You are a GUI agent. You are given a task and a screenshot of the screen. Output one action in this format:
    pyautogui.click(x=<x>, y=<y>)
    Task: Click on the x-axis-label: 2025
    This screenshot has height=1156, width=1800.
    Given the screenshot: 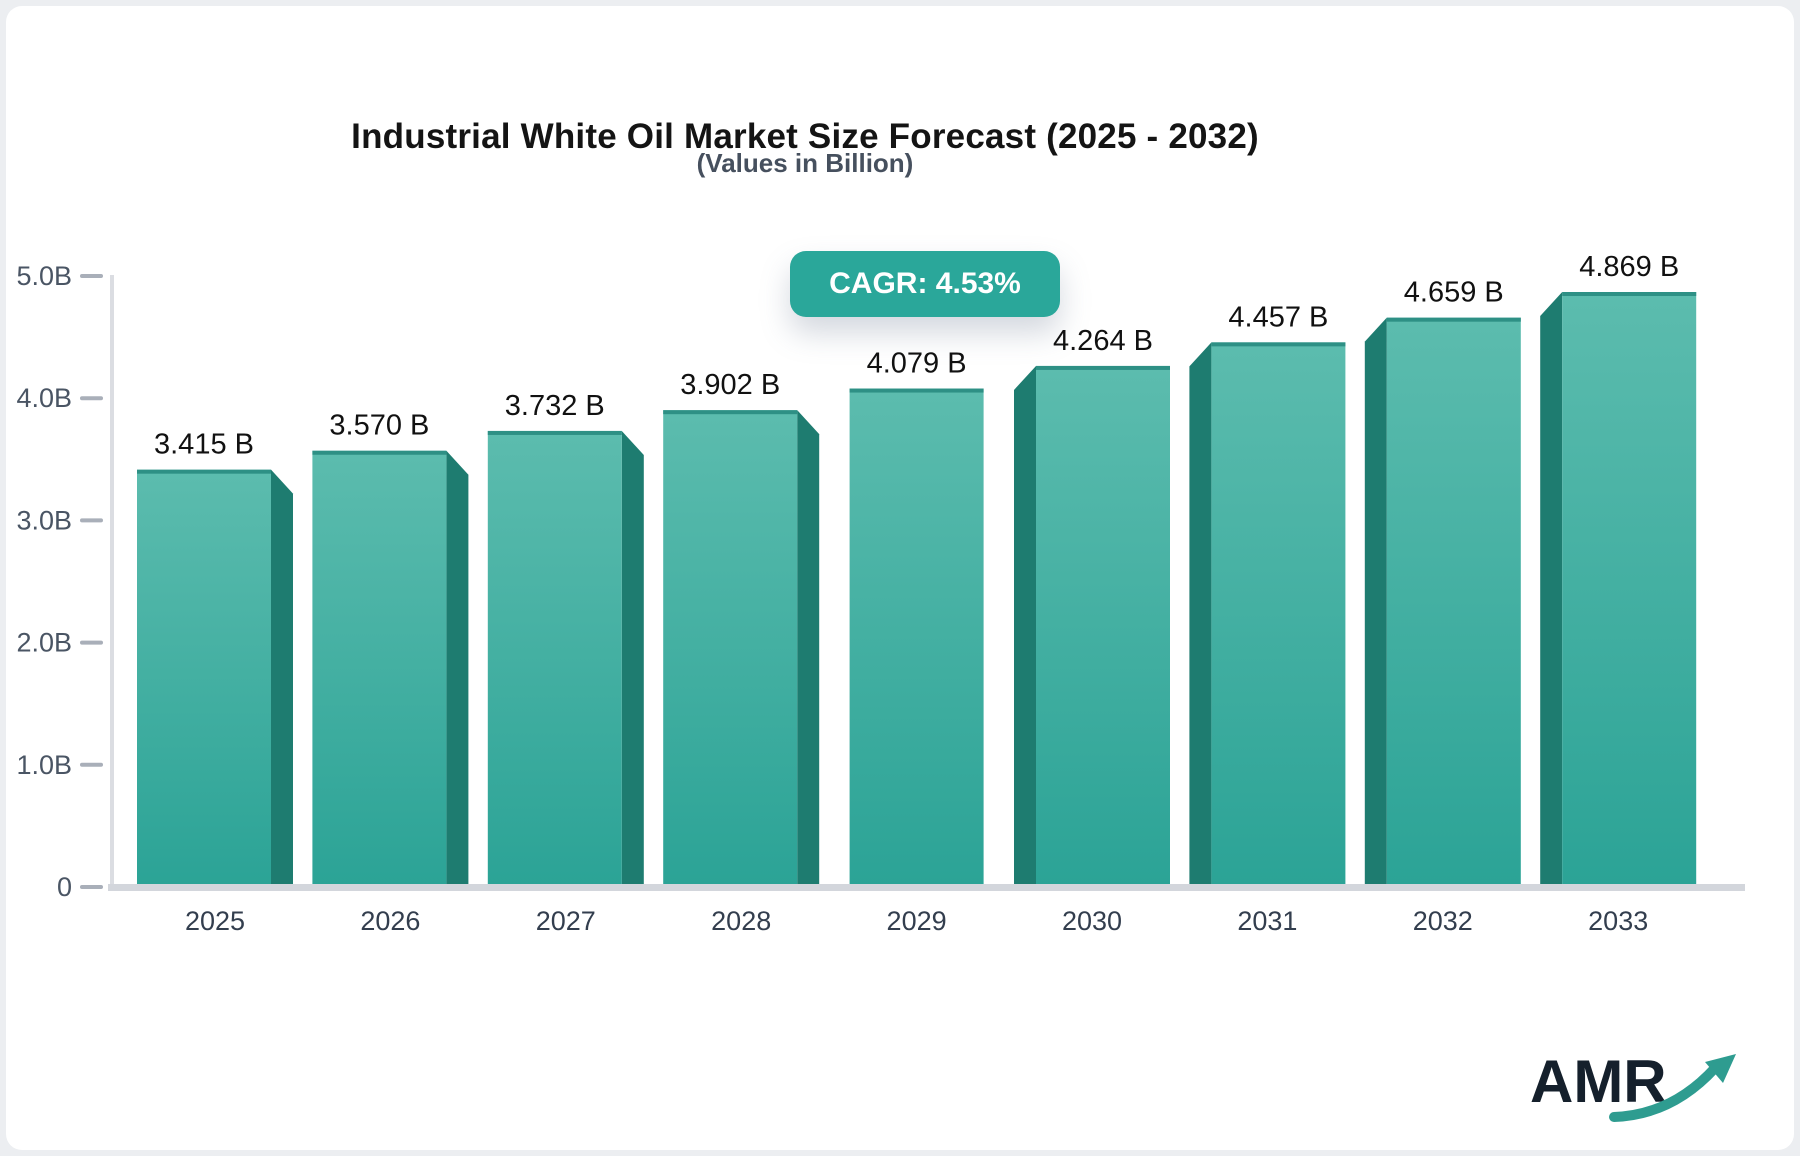 What is the action you would take?
    pyautogui.click(x=215, y=921)
    